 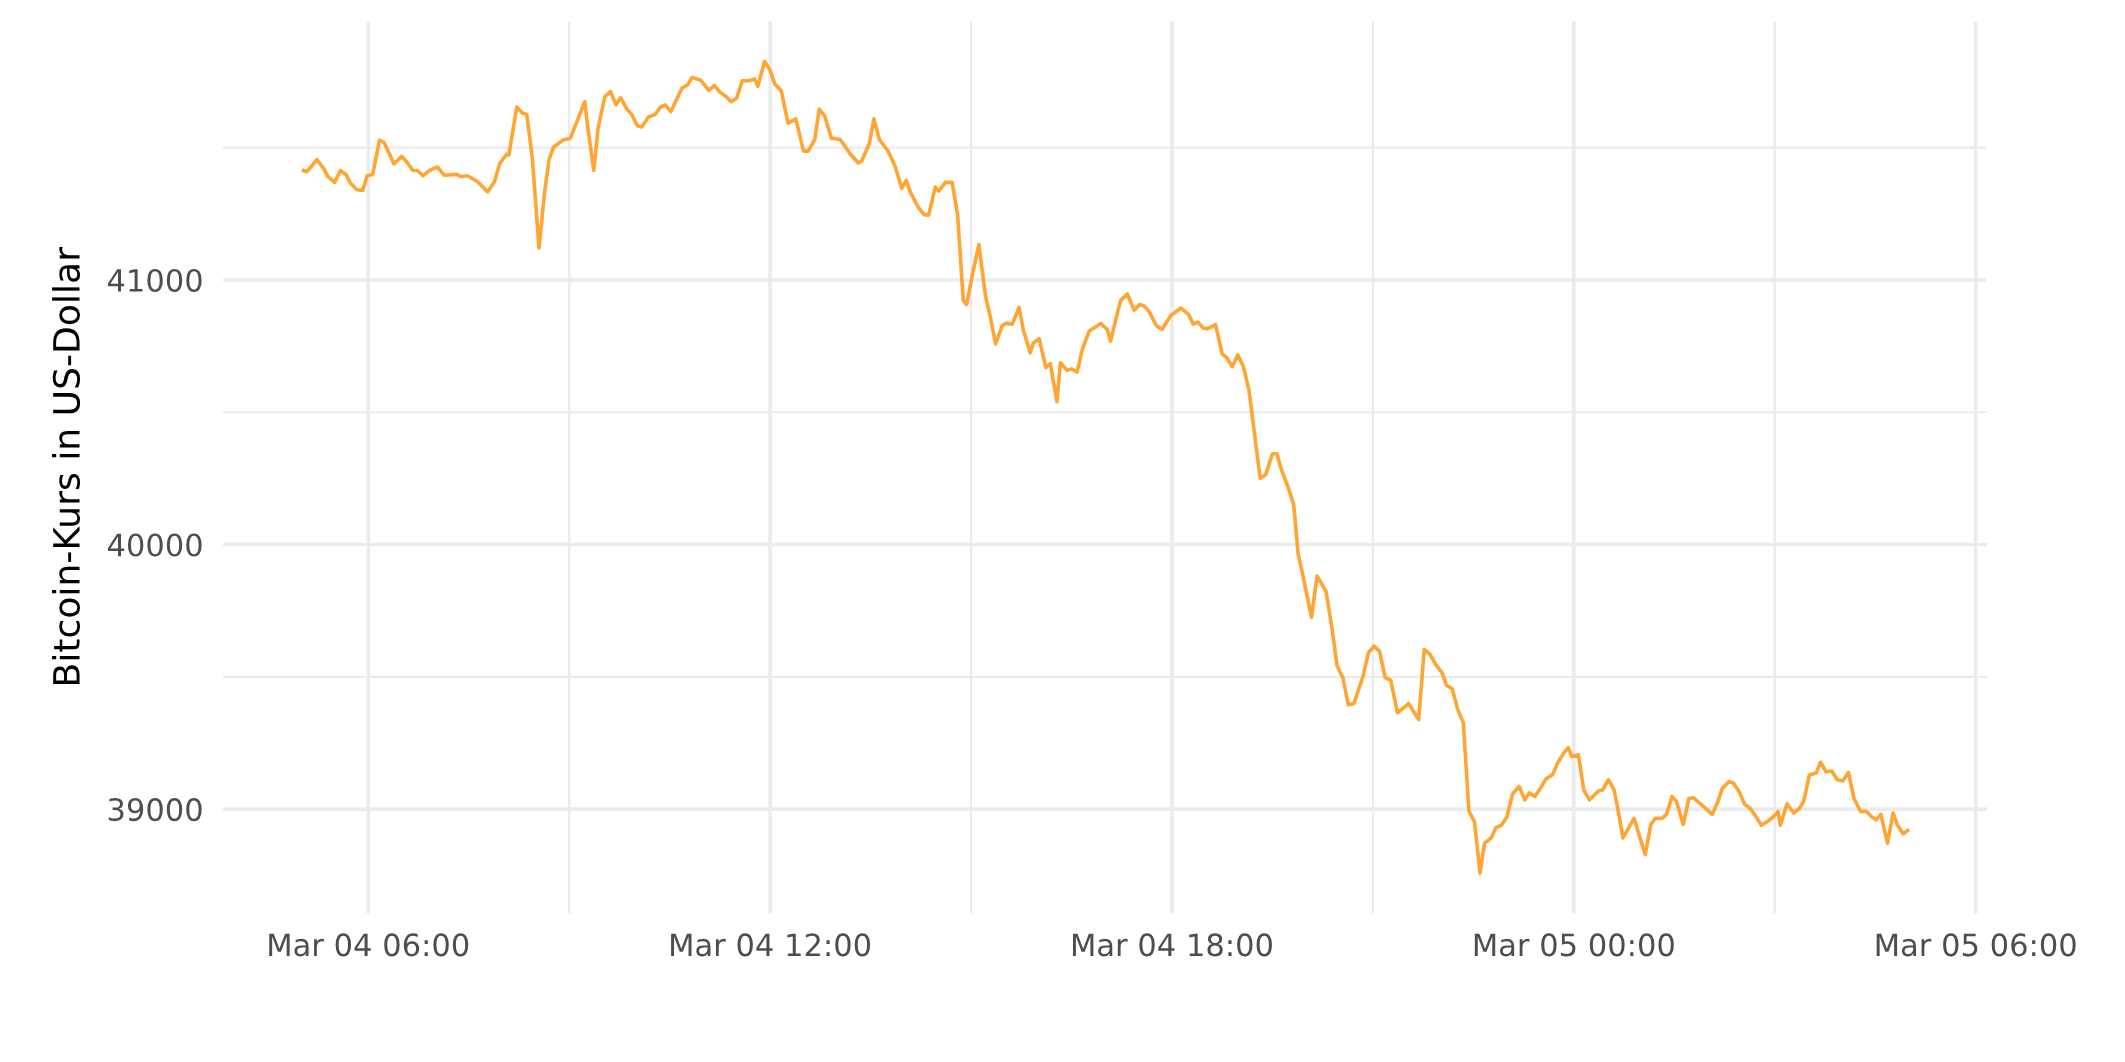 What do you see at coordinates (66, 465) in the screenshot?
I see `y-axis-title: Bitcoin-Kurs in US-Dollar` at bounding box center [66, 465].